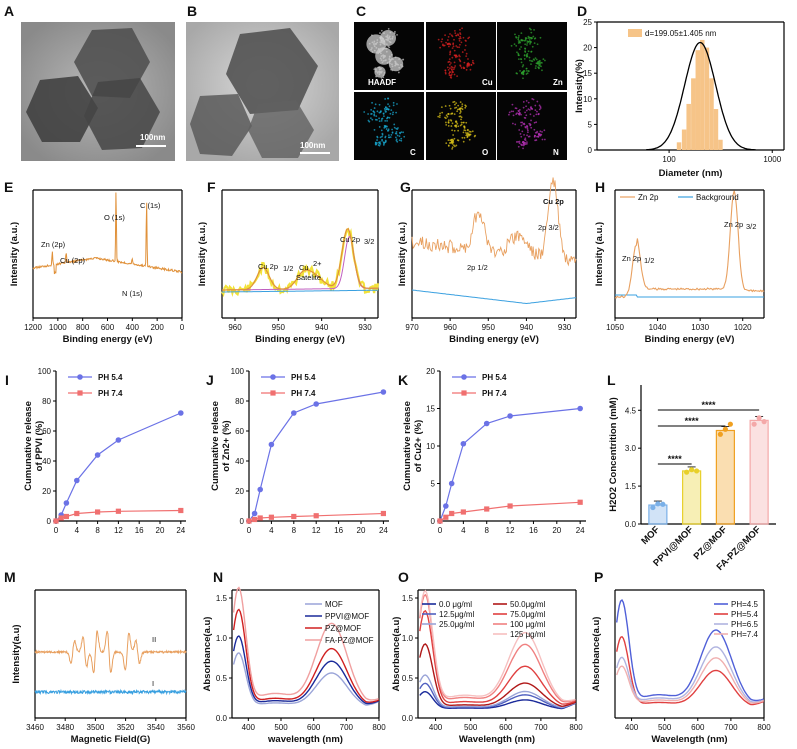 The width and height of the screenshot is (797, 749). Describe the element at coordinates (587, 22) in the screenshot. I see `y-tick-label: 25` at that location.